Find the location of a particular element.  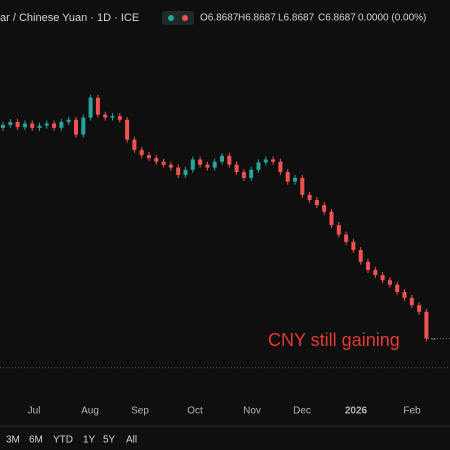

range-button: YTD is located at coordinates (63, 440).